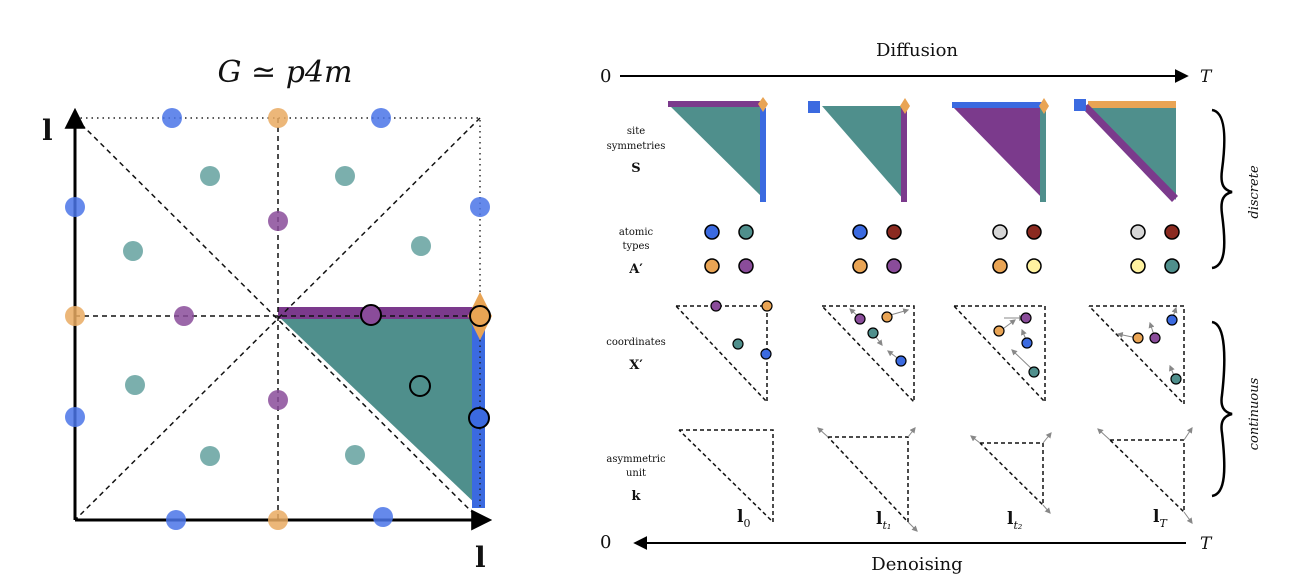 This screenshot has width=1294, height=586. I want to click on atom-orange-outlined, so click(480, 316).